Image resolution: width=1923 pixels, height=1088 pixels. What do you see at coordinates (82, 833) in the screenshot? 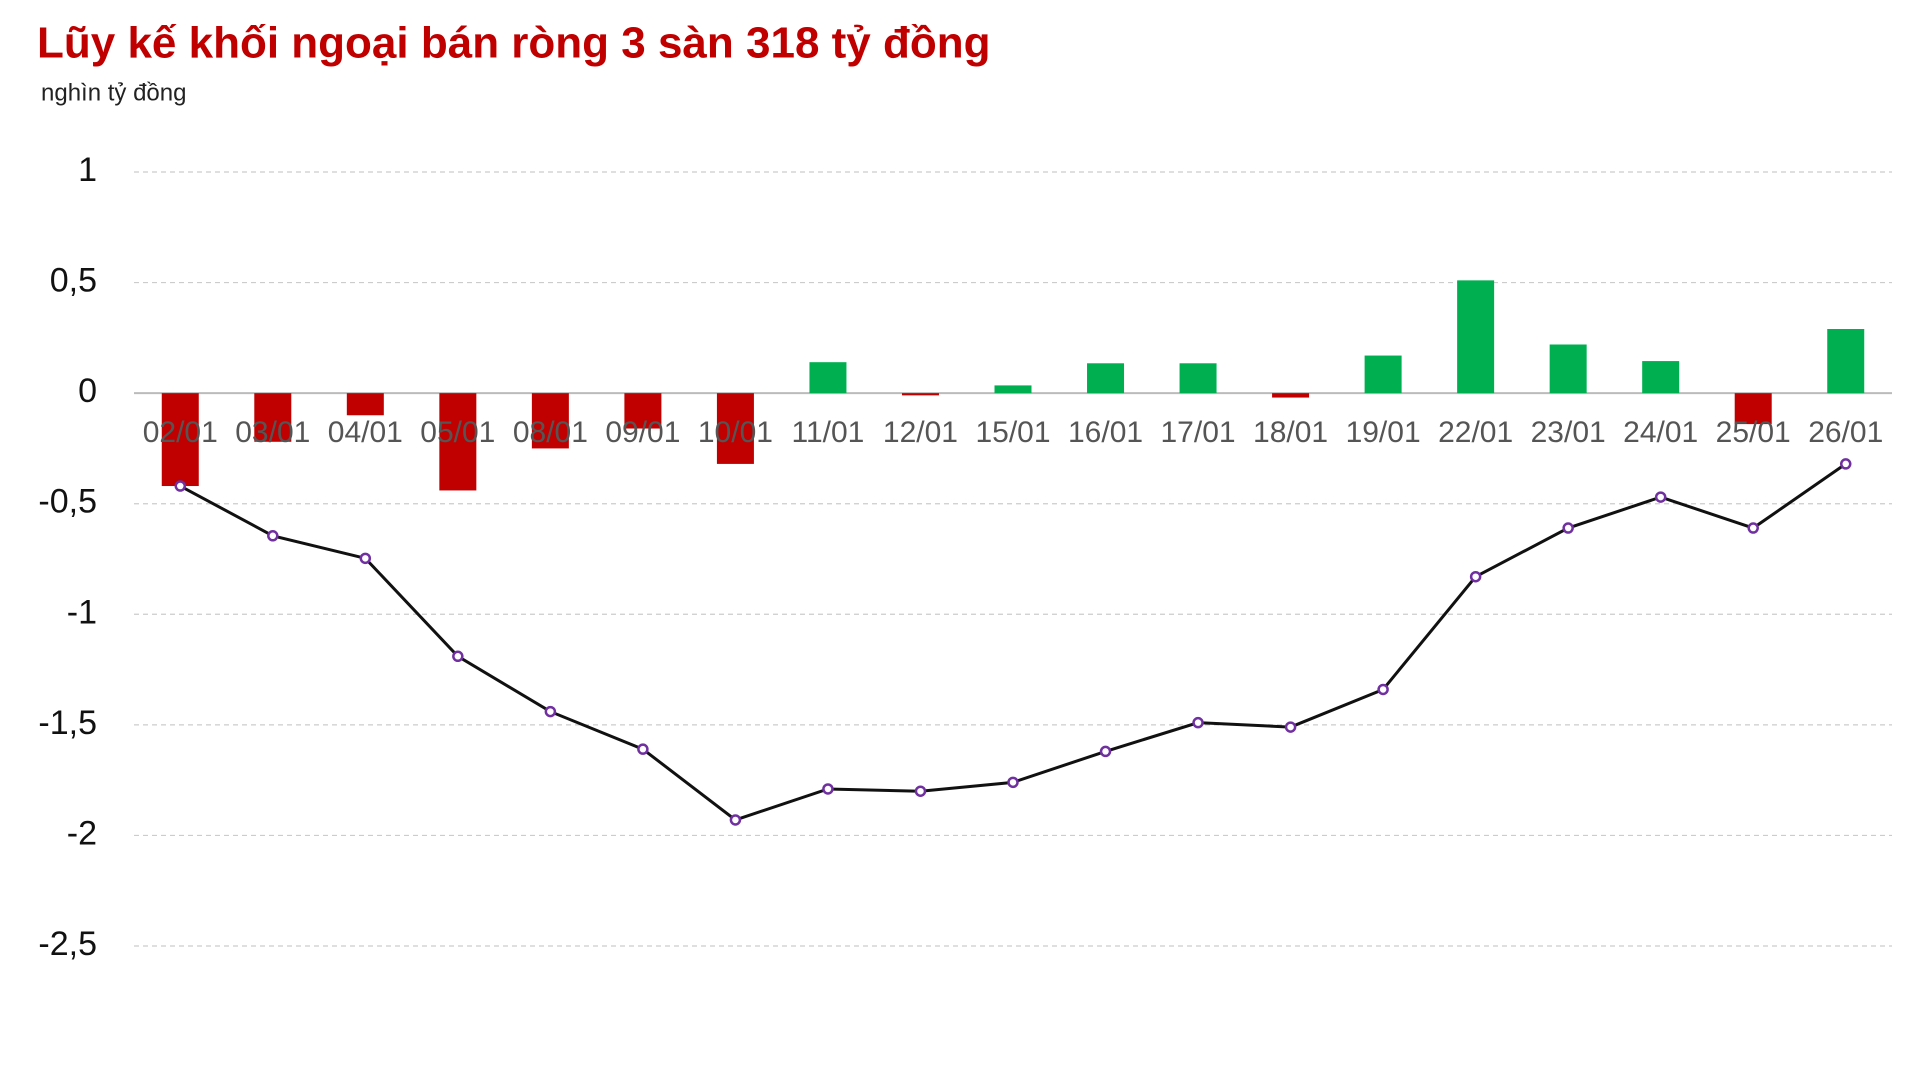
I see `y-tick-label: -2` at bounding box center [82, 833].